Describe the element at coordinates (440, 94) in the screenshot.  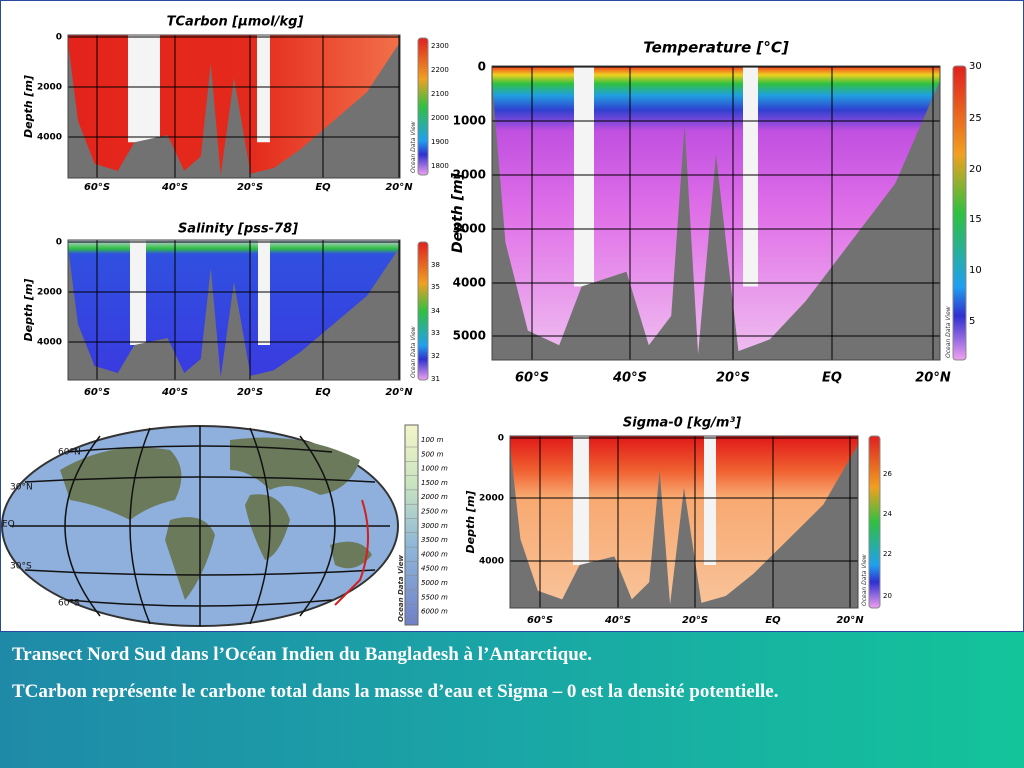
I see `colorbar-tick-label: 2100` at that location.